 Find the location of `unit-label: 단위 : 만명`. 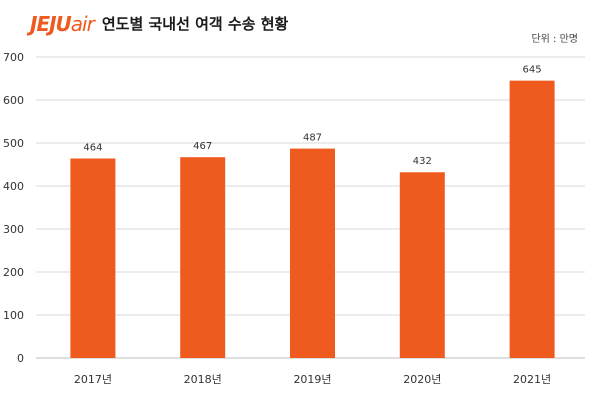

unit-label: 단위 : 만명 is located at coordinates (554, 39).